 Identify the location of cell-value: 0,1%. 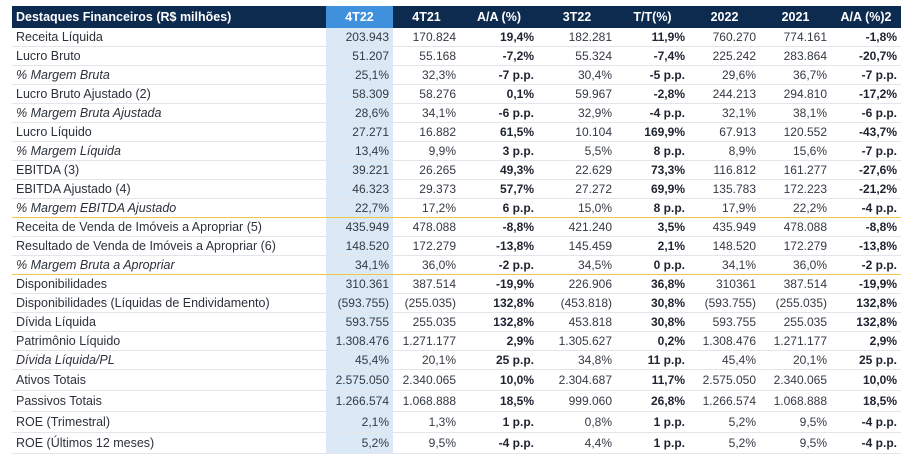
(499, 94).